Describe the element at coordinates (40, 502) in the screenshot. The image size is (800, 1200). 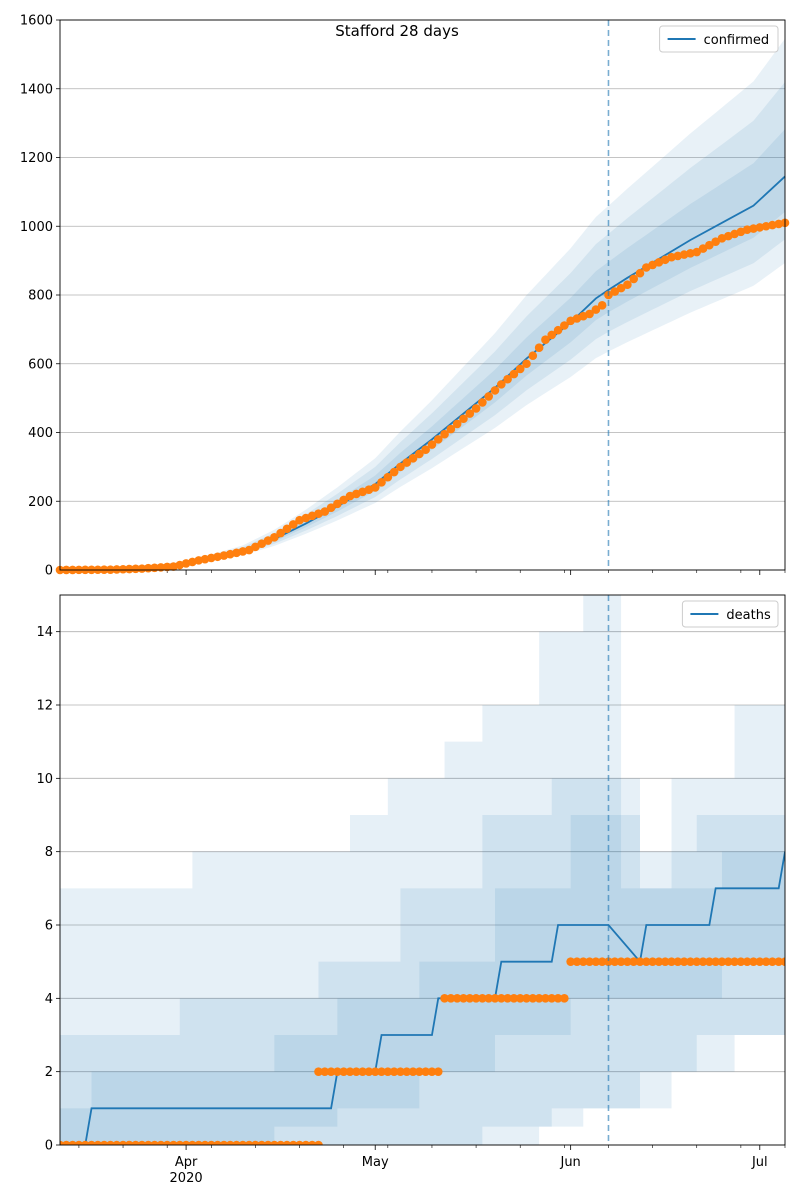
I see `y-tick-label: 200` at that location.